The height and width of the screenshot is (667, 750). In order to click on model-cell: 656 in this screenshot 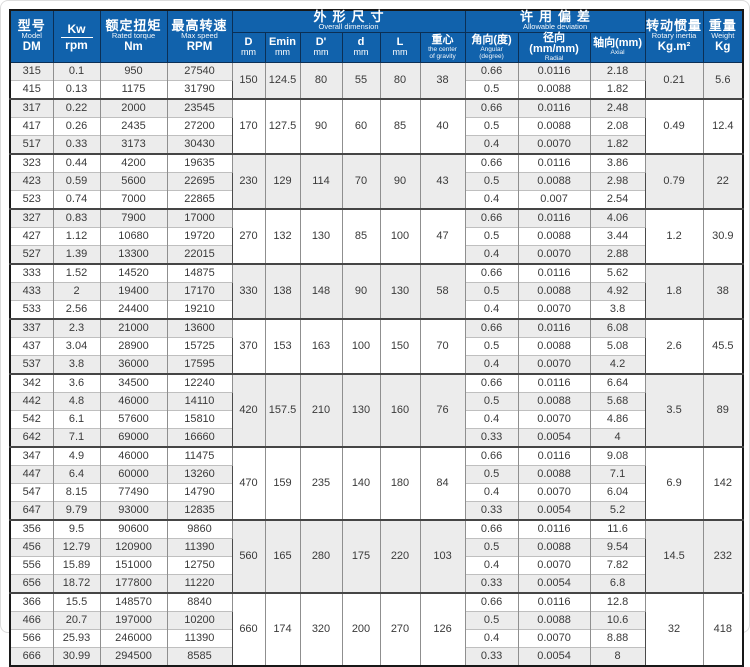, I will do `click(31, 583)`.